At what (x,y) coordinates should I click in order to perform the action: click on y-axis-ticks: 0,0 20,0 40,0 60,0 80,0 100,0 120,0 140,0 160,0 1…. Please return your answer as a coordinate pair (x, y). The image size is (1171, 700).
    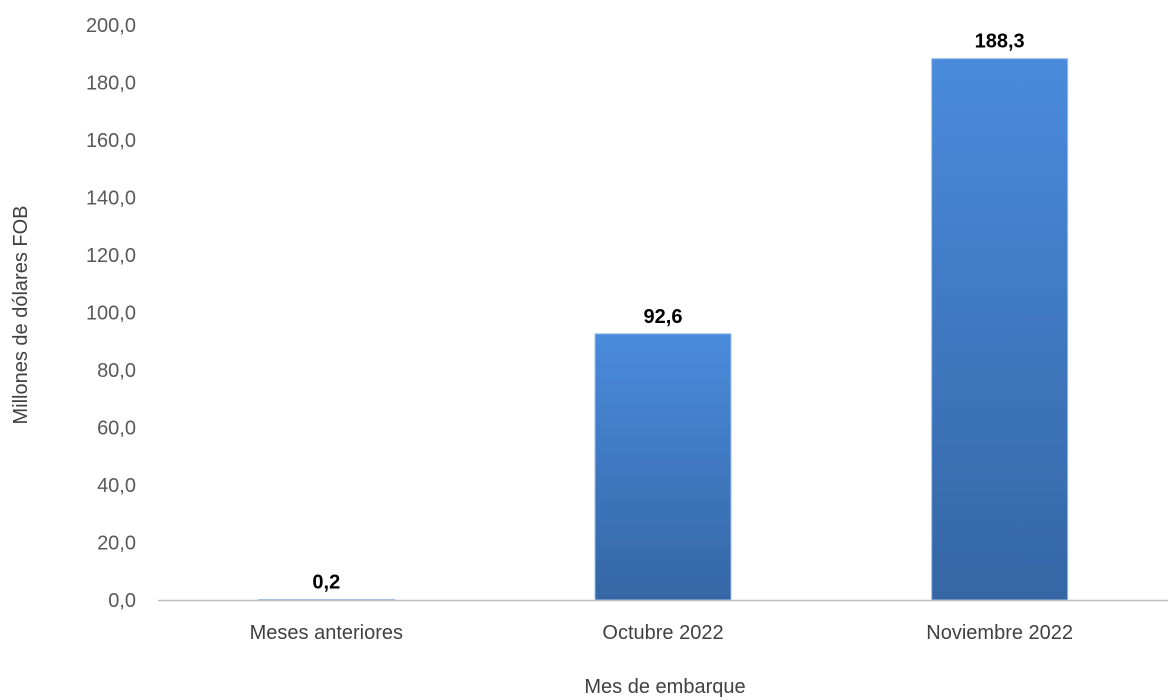
    Looking at the image, I should click on (111, 313).